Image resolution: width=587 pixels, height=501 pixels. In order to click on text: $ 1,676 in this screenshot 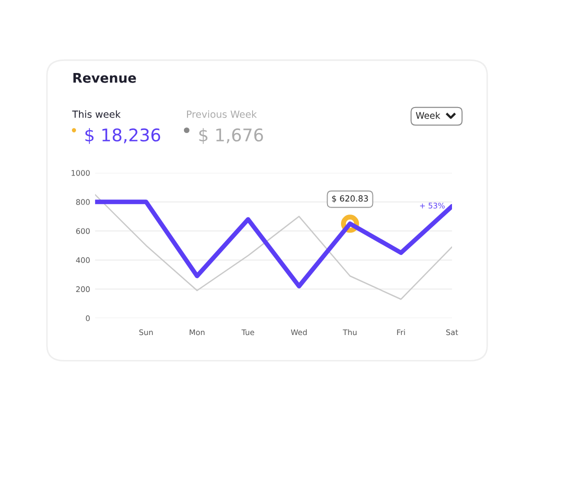, I will do `click(231, 136)`.